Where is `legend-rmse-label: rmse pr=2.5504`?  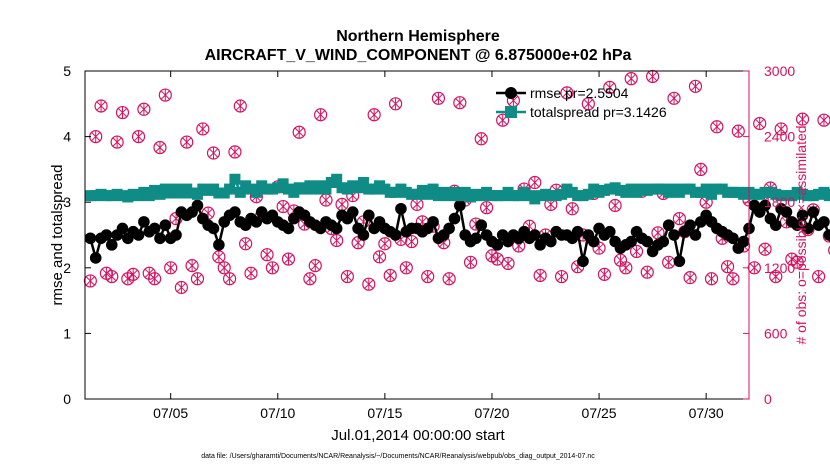
legend-rmse-label: rmse pr=2.5504 is located at coordinates (579, 93).